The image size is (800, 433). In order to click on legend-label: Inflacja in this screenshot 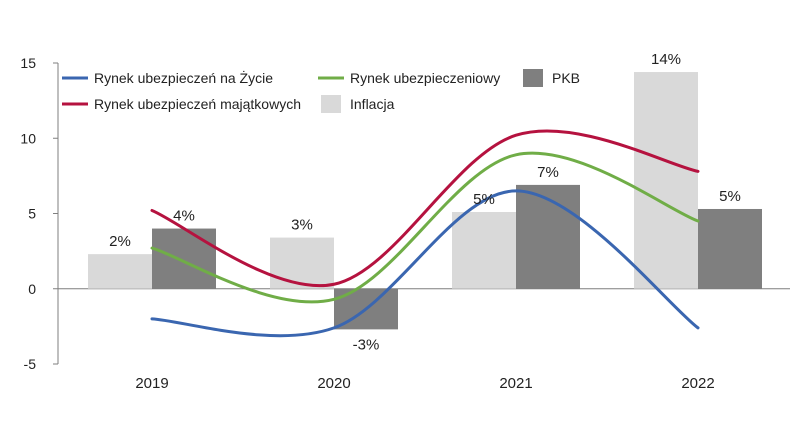, I will do `click(372, 104)`.